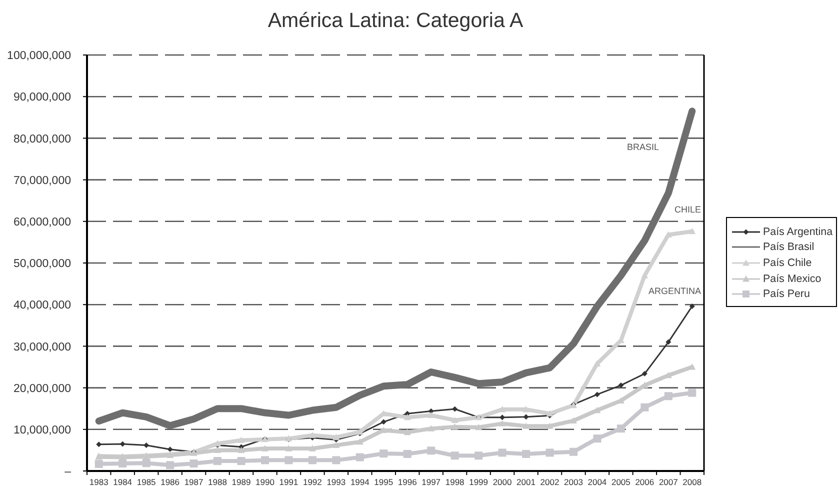  I want to click on chart-title: América Latina: Categoria A, so click(395, 21).